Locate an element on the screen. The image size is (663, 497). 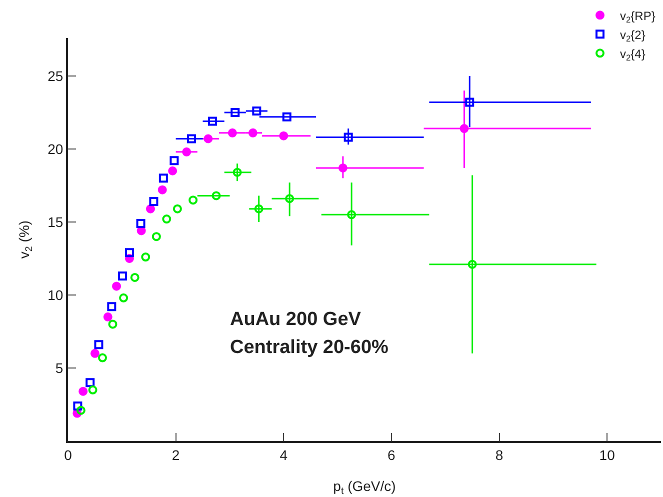
annotation: AuAu 200 GeV is located at coordinates (296, 319).